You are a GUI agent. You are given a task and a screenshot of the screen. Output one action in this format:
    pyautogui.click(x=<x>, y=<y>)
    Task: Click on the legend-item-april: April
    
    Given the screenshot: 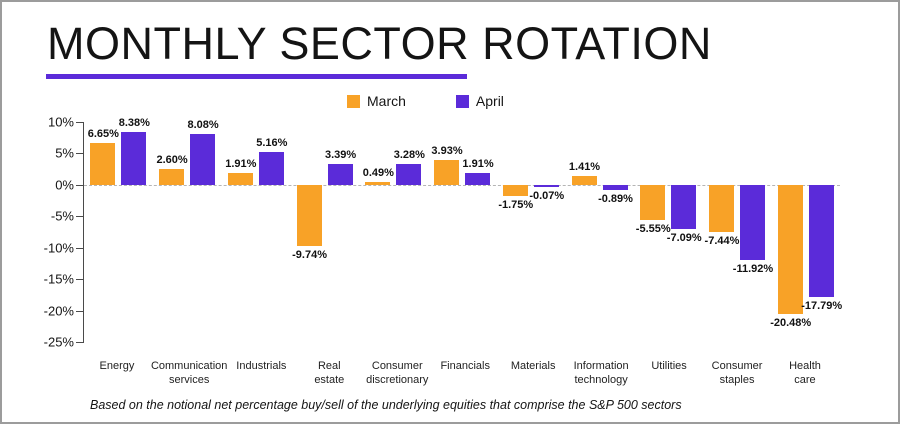 What is the action you would take?
    pyautogui.click(x=479, y=101)
    